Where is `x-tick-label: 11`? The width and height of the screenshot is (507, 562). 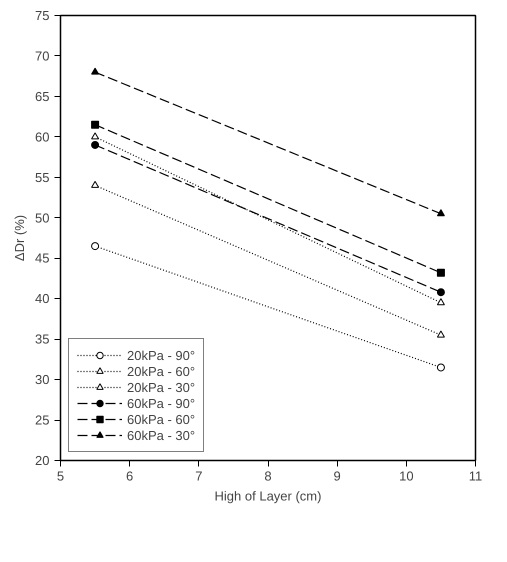
x-tick-label: 11 is located at coordinates (475, 476).